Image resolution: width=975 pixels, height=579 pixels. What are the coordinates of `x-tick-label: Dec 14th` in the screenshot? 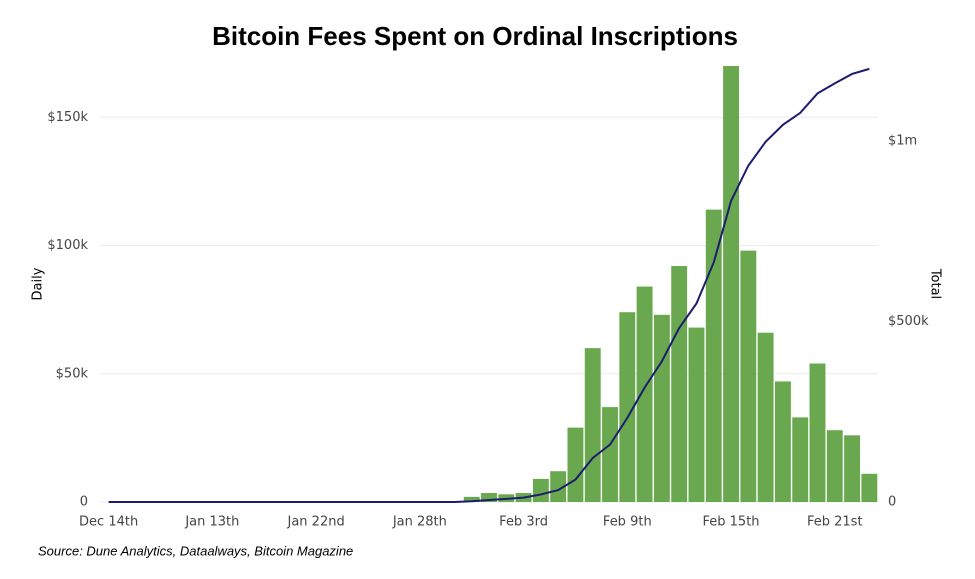 It's located at (108, 522).